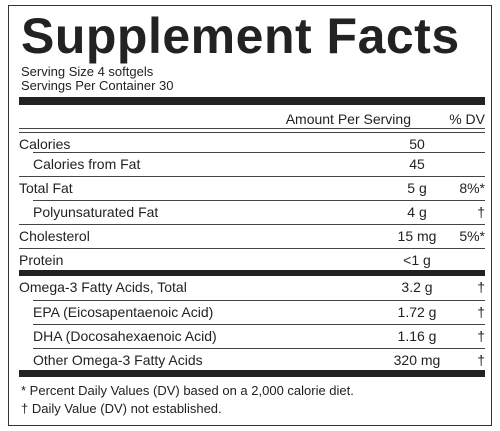  Describe the element at coordinates (103, 287) in the screenshot. I see `nutrient-name: Omega-3 Fatty Acids, Total` at that location.